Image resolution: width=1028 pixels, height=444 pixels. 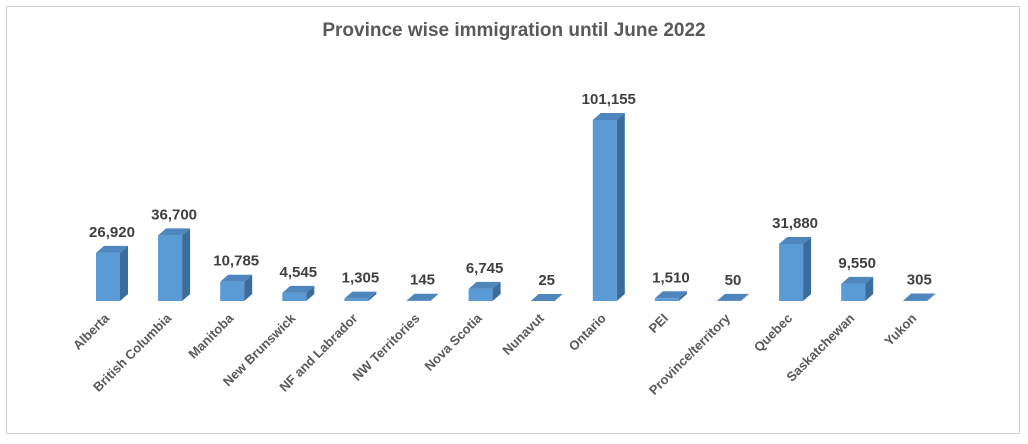 What do you see at coordinates (523, 334) in the screenshot?
I see `category-label-nunavut: Nunavut` at bounding box center [523, 334].